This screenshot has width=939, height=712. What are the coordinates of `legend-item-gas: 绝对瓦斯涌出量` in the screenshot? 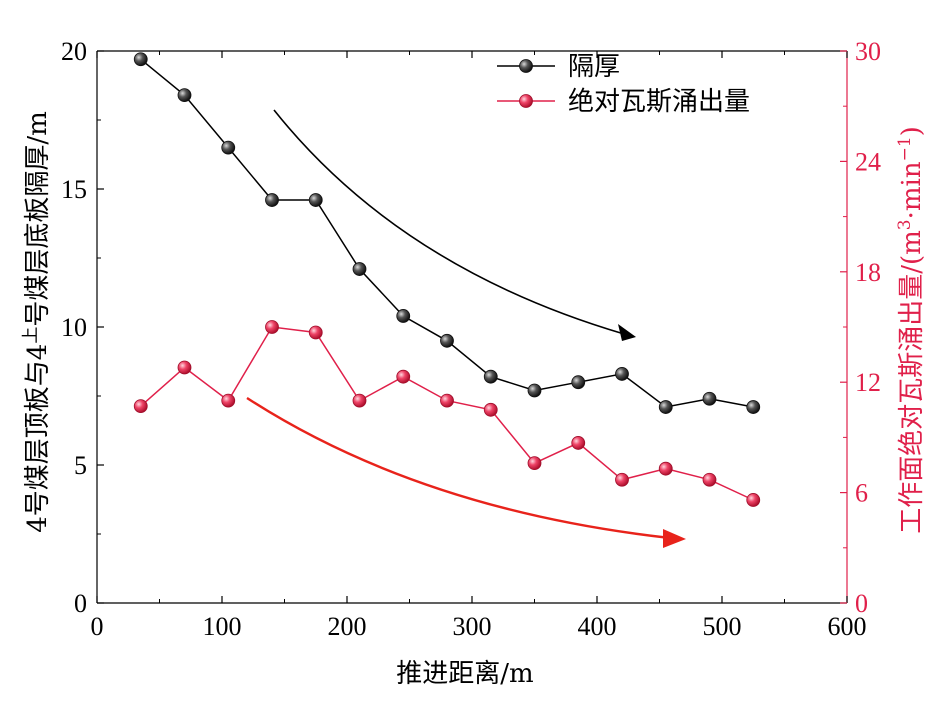 It's located at (623, 102).